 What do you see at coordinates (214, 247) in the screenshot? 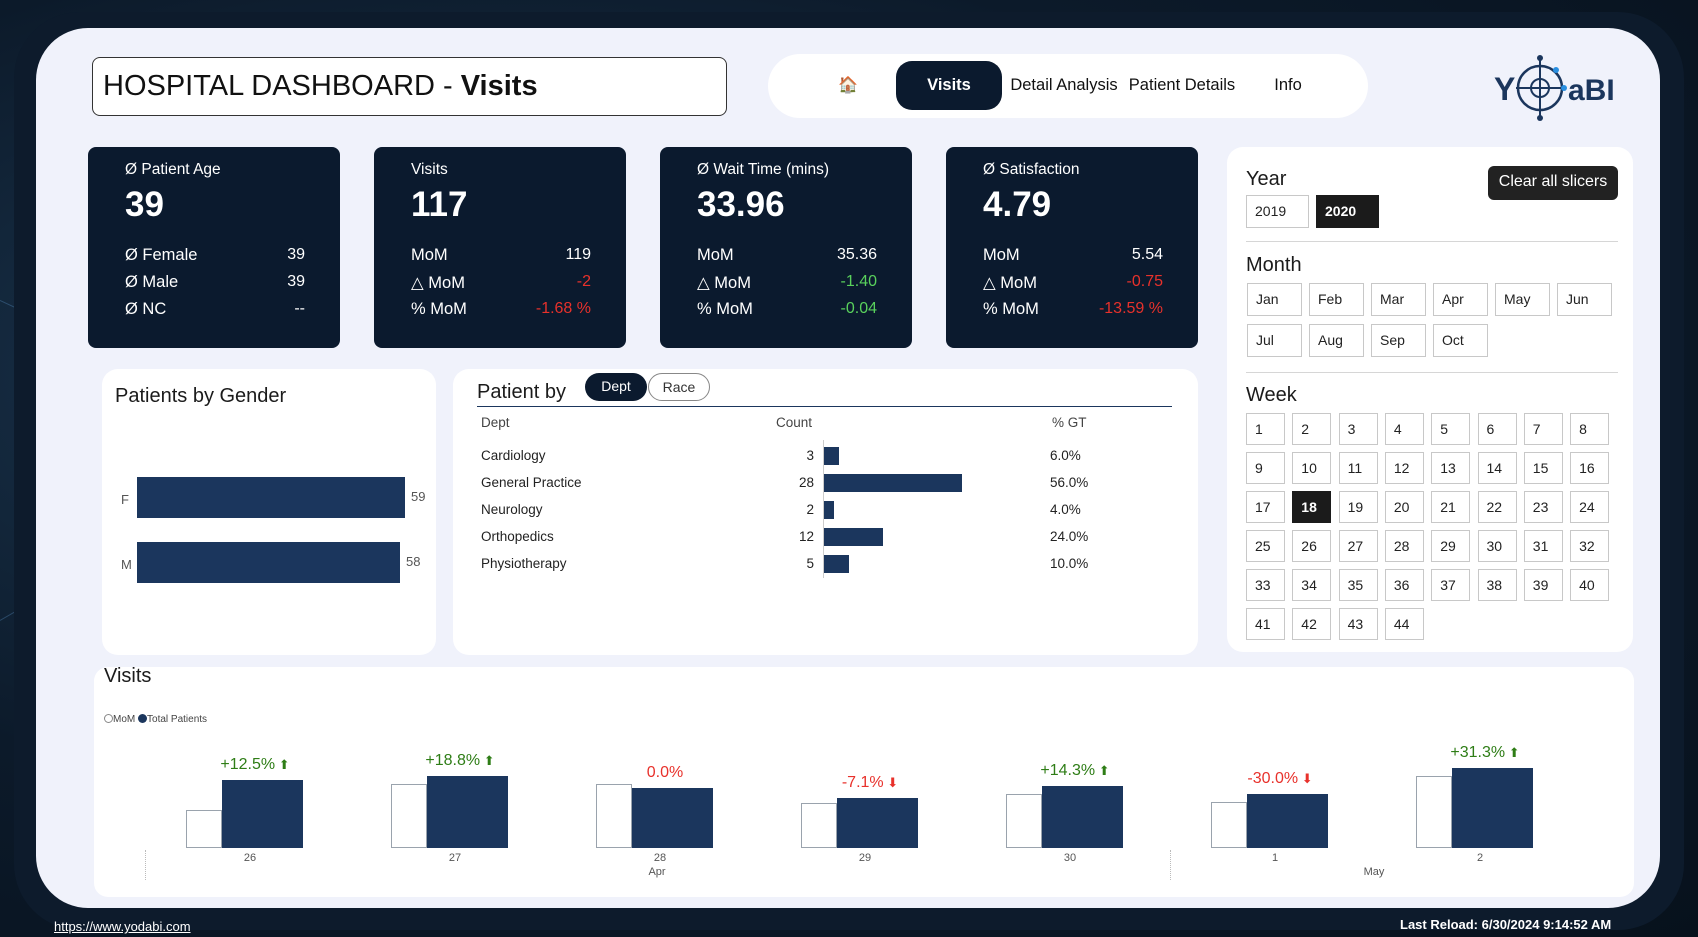
I see `kpi-card: Ø Patient Age 39 Ø Female 39 Ø Male 39 Ø NC --` at bounding box center [214, 247].